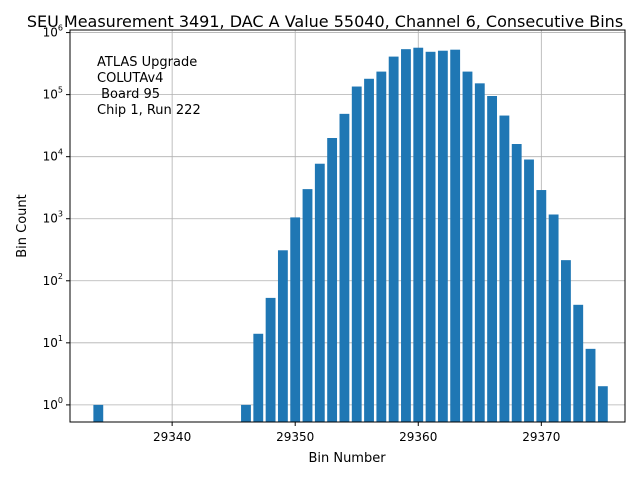 This screenshot has height=480, width=640. Describe the element at coordinates (130, 78) in the screenshot. I see `annotation-line: COLUTAv4` at that location.